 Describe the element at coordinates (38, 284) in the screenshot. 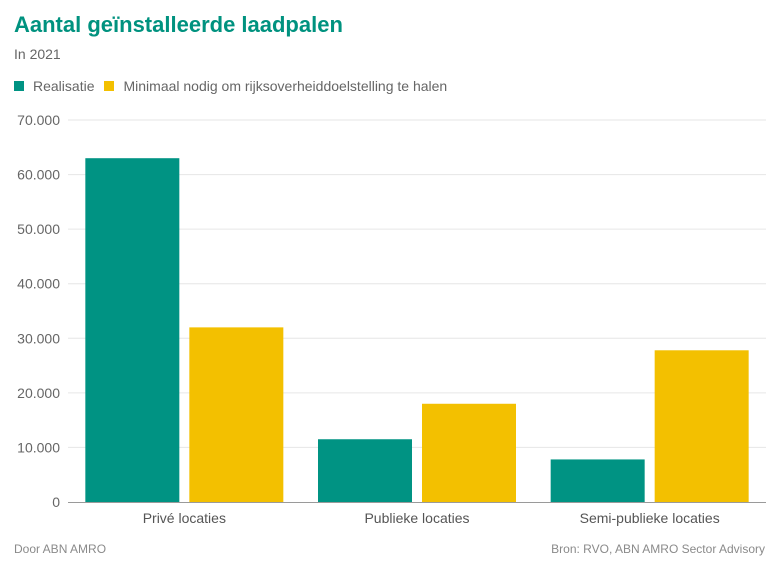

I see `y-tick-label: 40.000` at that location.